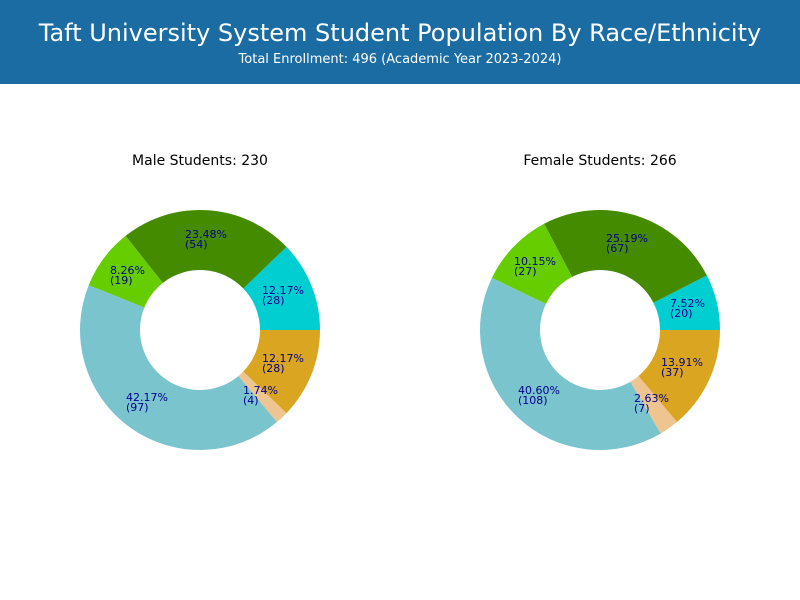 The image size is (800, 600). What do you see at coordinates (672, 372) in the screenshot?
I see `slice-count-label: (37)` at bounding box center [672, 372].